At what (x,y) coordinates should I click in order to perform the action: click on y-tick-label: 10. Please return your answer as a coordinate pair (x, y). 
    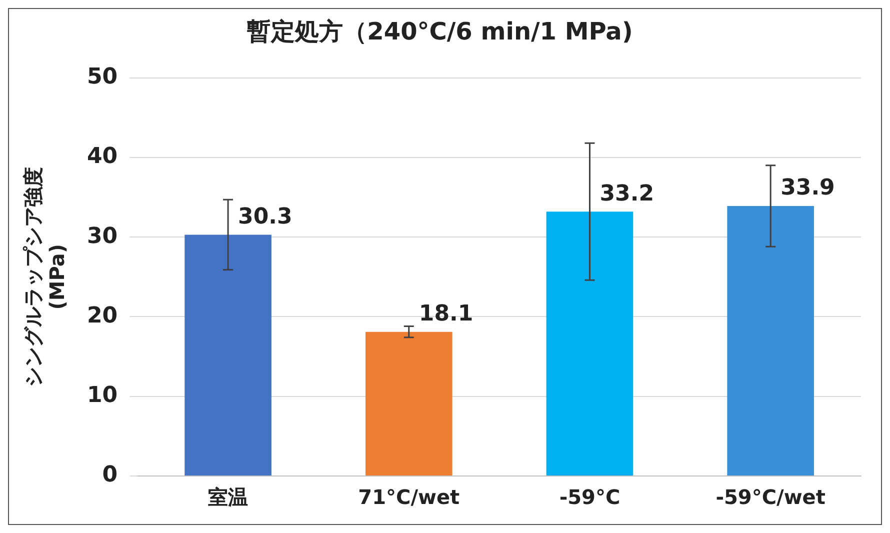
    Looking at the image, I should click on (102, 395).